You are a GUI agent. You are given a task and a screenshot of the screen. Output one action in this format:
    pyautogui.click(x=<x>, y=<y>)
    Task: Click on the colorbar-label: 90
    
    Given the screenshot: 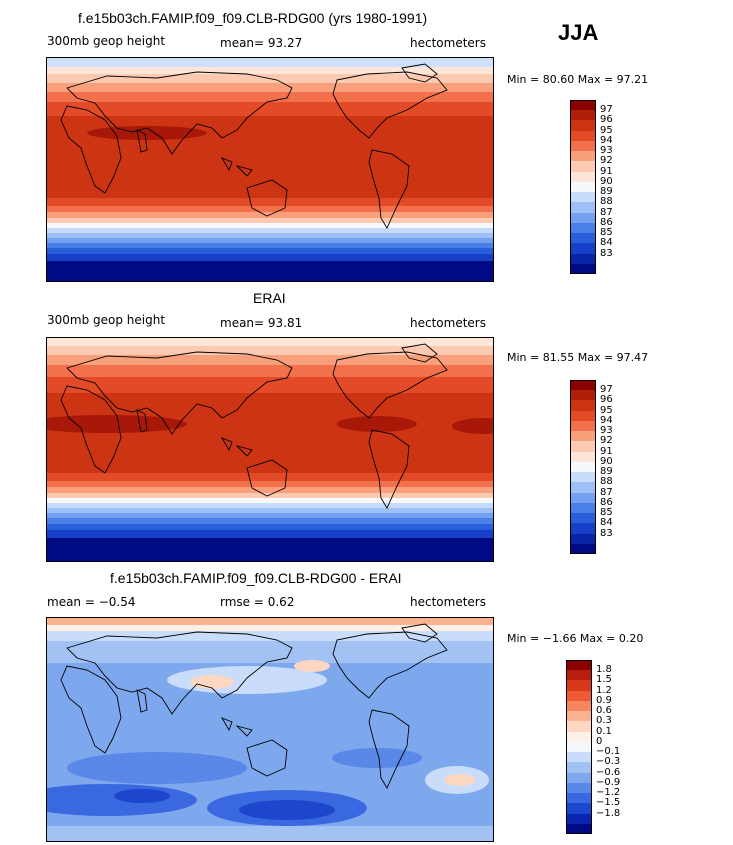 What is the action you would take?
    pyautogui.click(x=606, y=181)
    